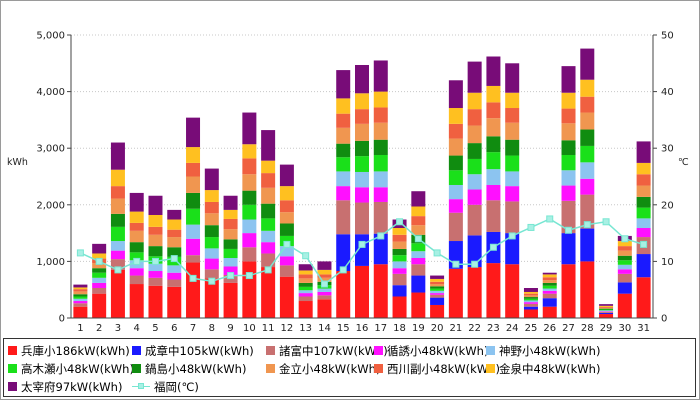 The height and width of the screenshot is (400, 700). I want to click on x-axis-tick-label: 6, so click(174, 328).